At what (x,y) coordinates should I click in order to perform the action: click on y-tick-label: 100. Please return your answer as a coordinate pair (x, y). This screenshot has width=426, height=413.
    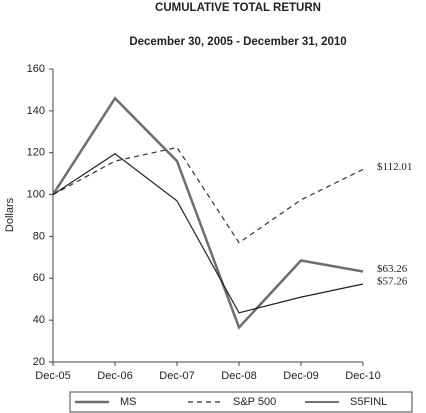
    Looking at the image, I should click on (36, 194).